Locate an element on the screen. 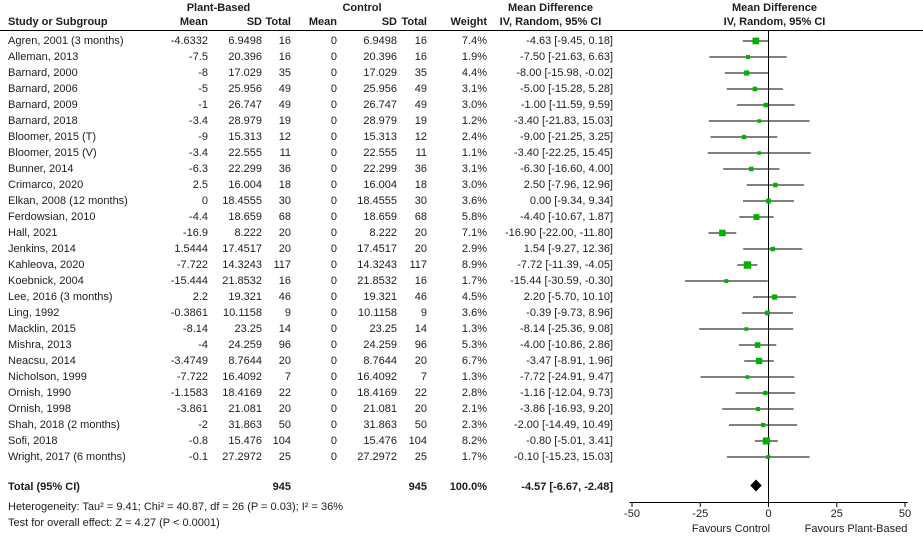 Image resolution: width=923 pixels, height=544 pixels. study-weight: 3.6% is located at coordinates (474, 201).